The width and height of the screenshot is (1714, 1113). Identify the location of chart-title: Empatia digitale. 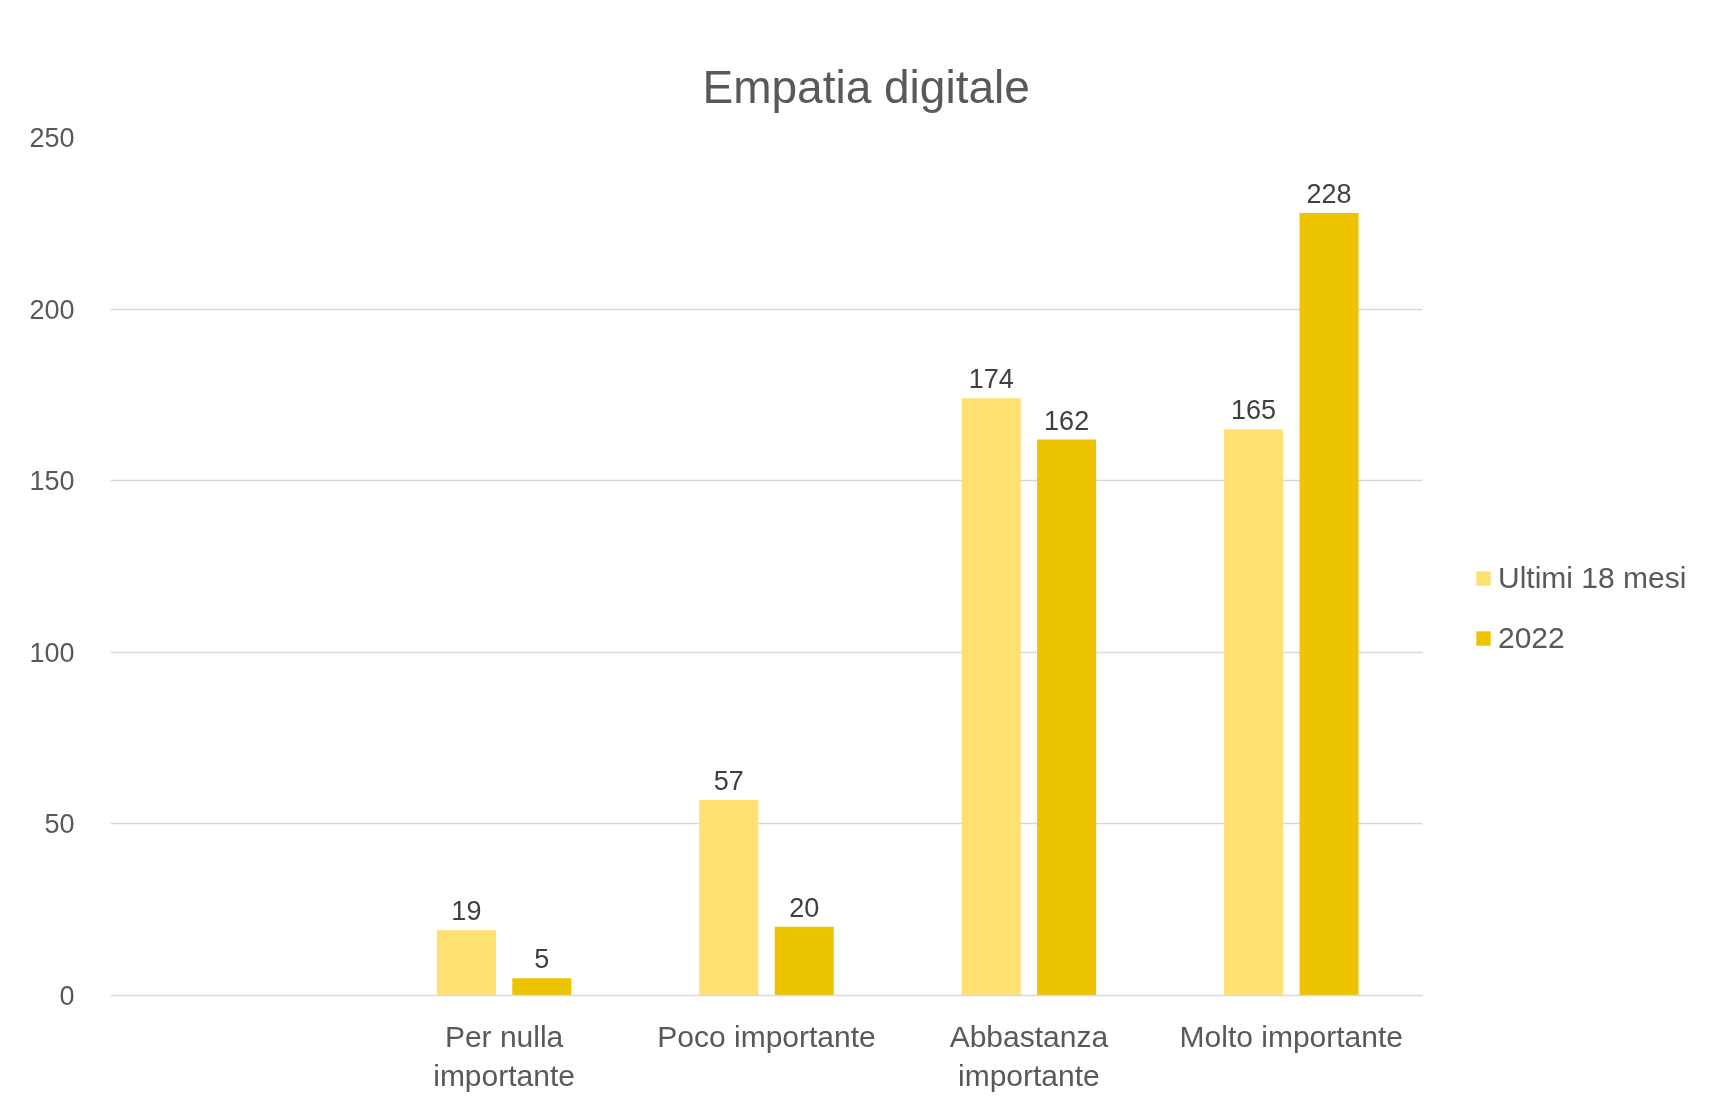
(866, 86).